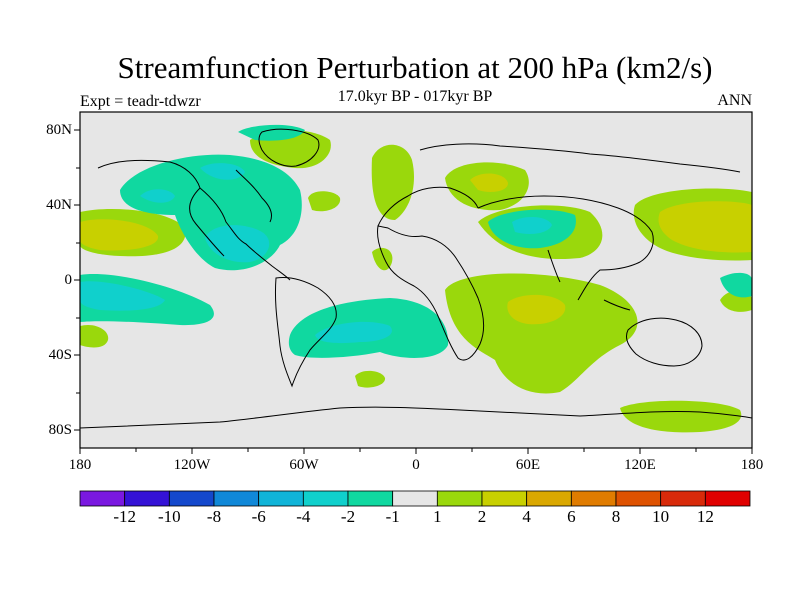  I want to click on pos-core-europe, so click(489, 182).